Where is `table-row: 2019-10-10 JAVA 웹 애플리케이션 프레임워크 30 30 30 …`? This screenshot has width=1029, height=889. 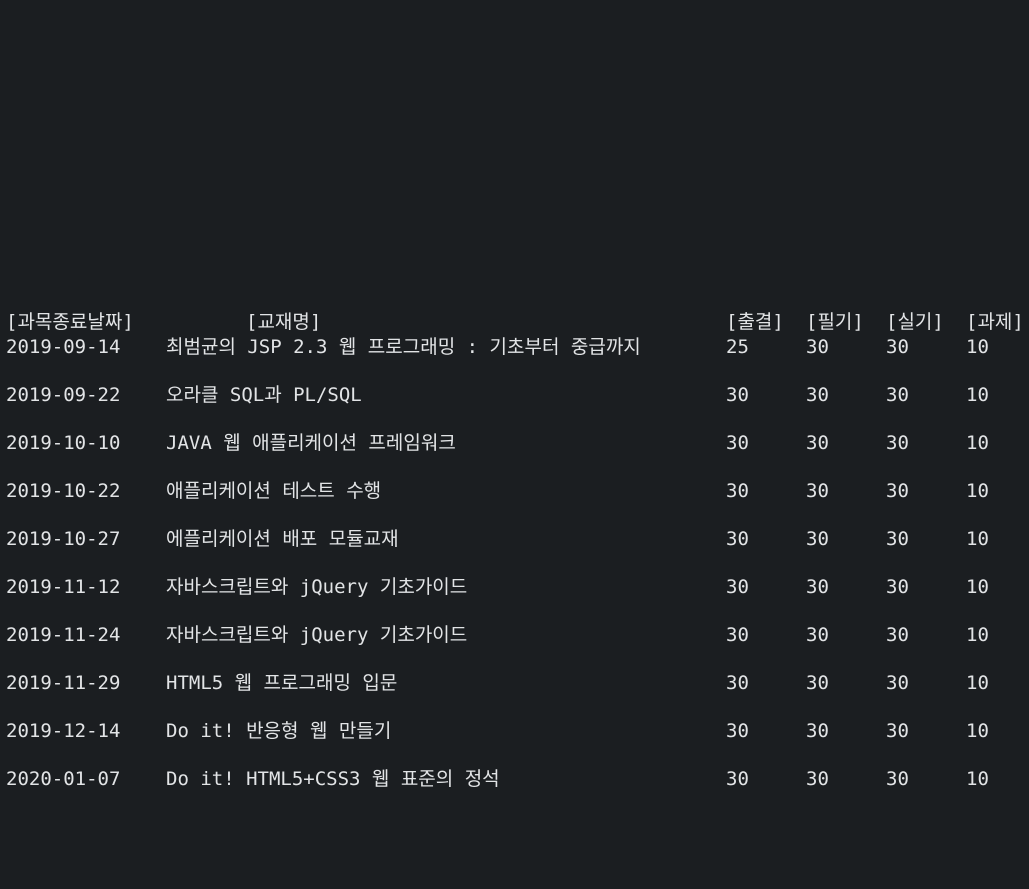 table-row: 2019-10-10 JAVA 웹 애플리케이션 프레임워크 30 30 30 … is located at coordinates (514, 444).